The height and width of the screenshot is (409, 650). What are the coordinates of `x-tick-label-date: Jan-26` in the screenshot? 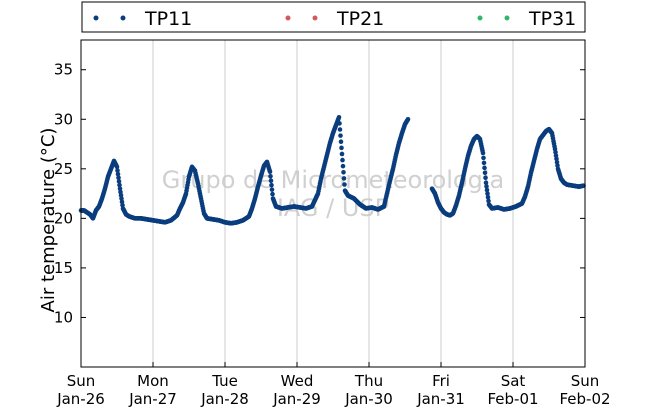 It's located at (80, 399).